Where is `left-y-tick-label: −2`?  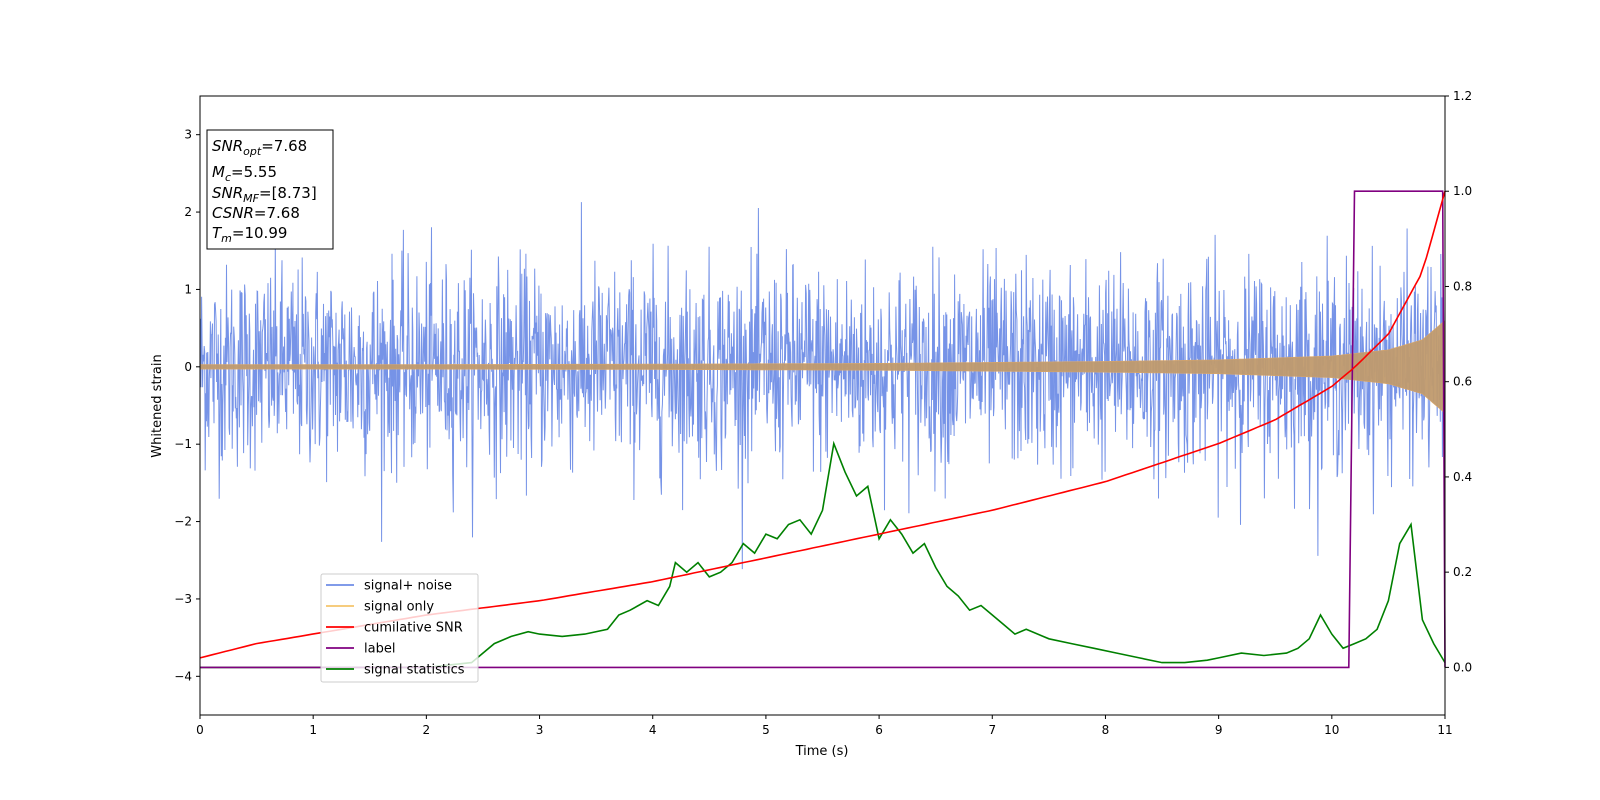
left-y-tick-label: −2 is located at coordinates (183, 522).